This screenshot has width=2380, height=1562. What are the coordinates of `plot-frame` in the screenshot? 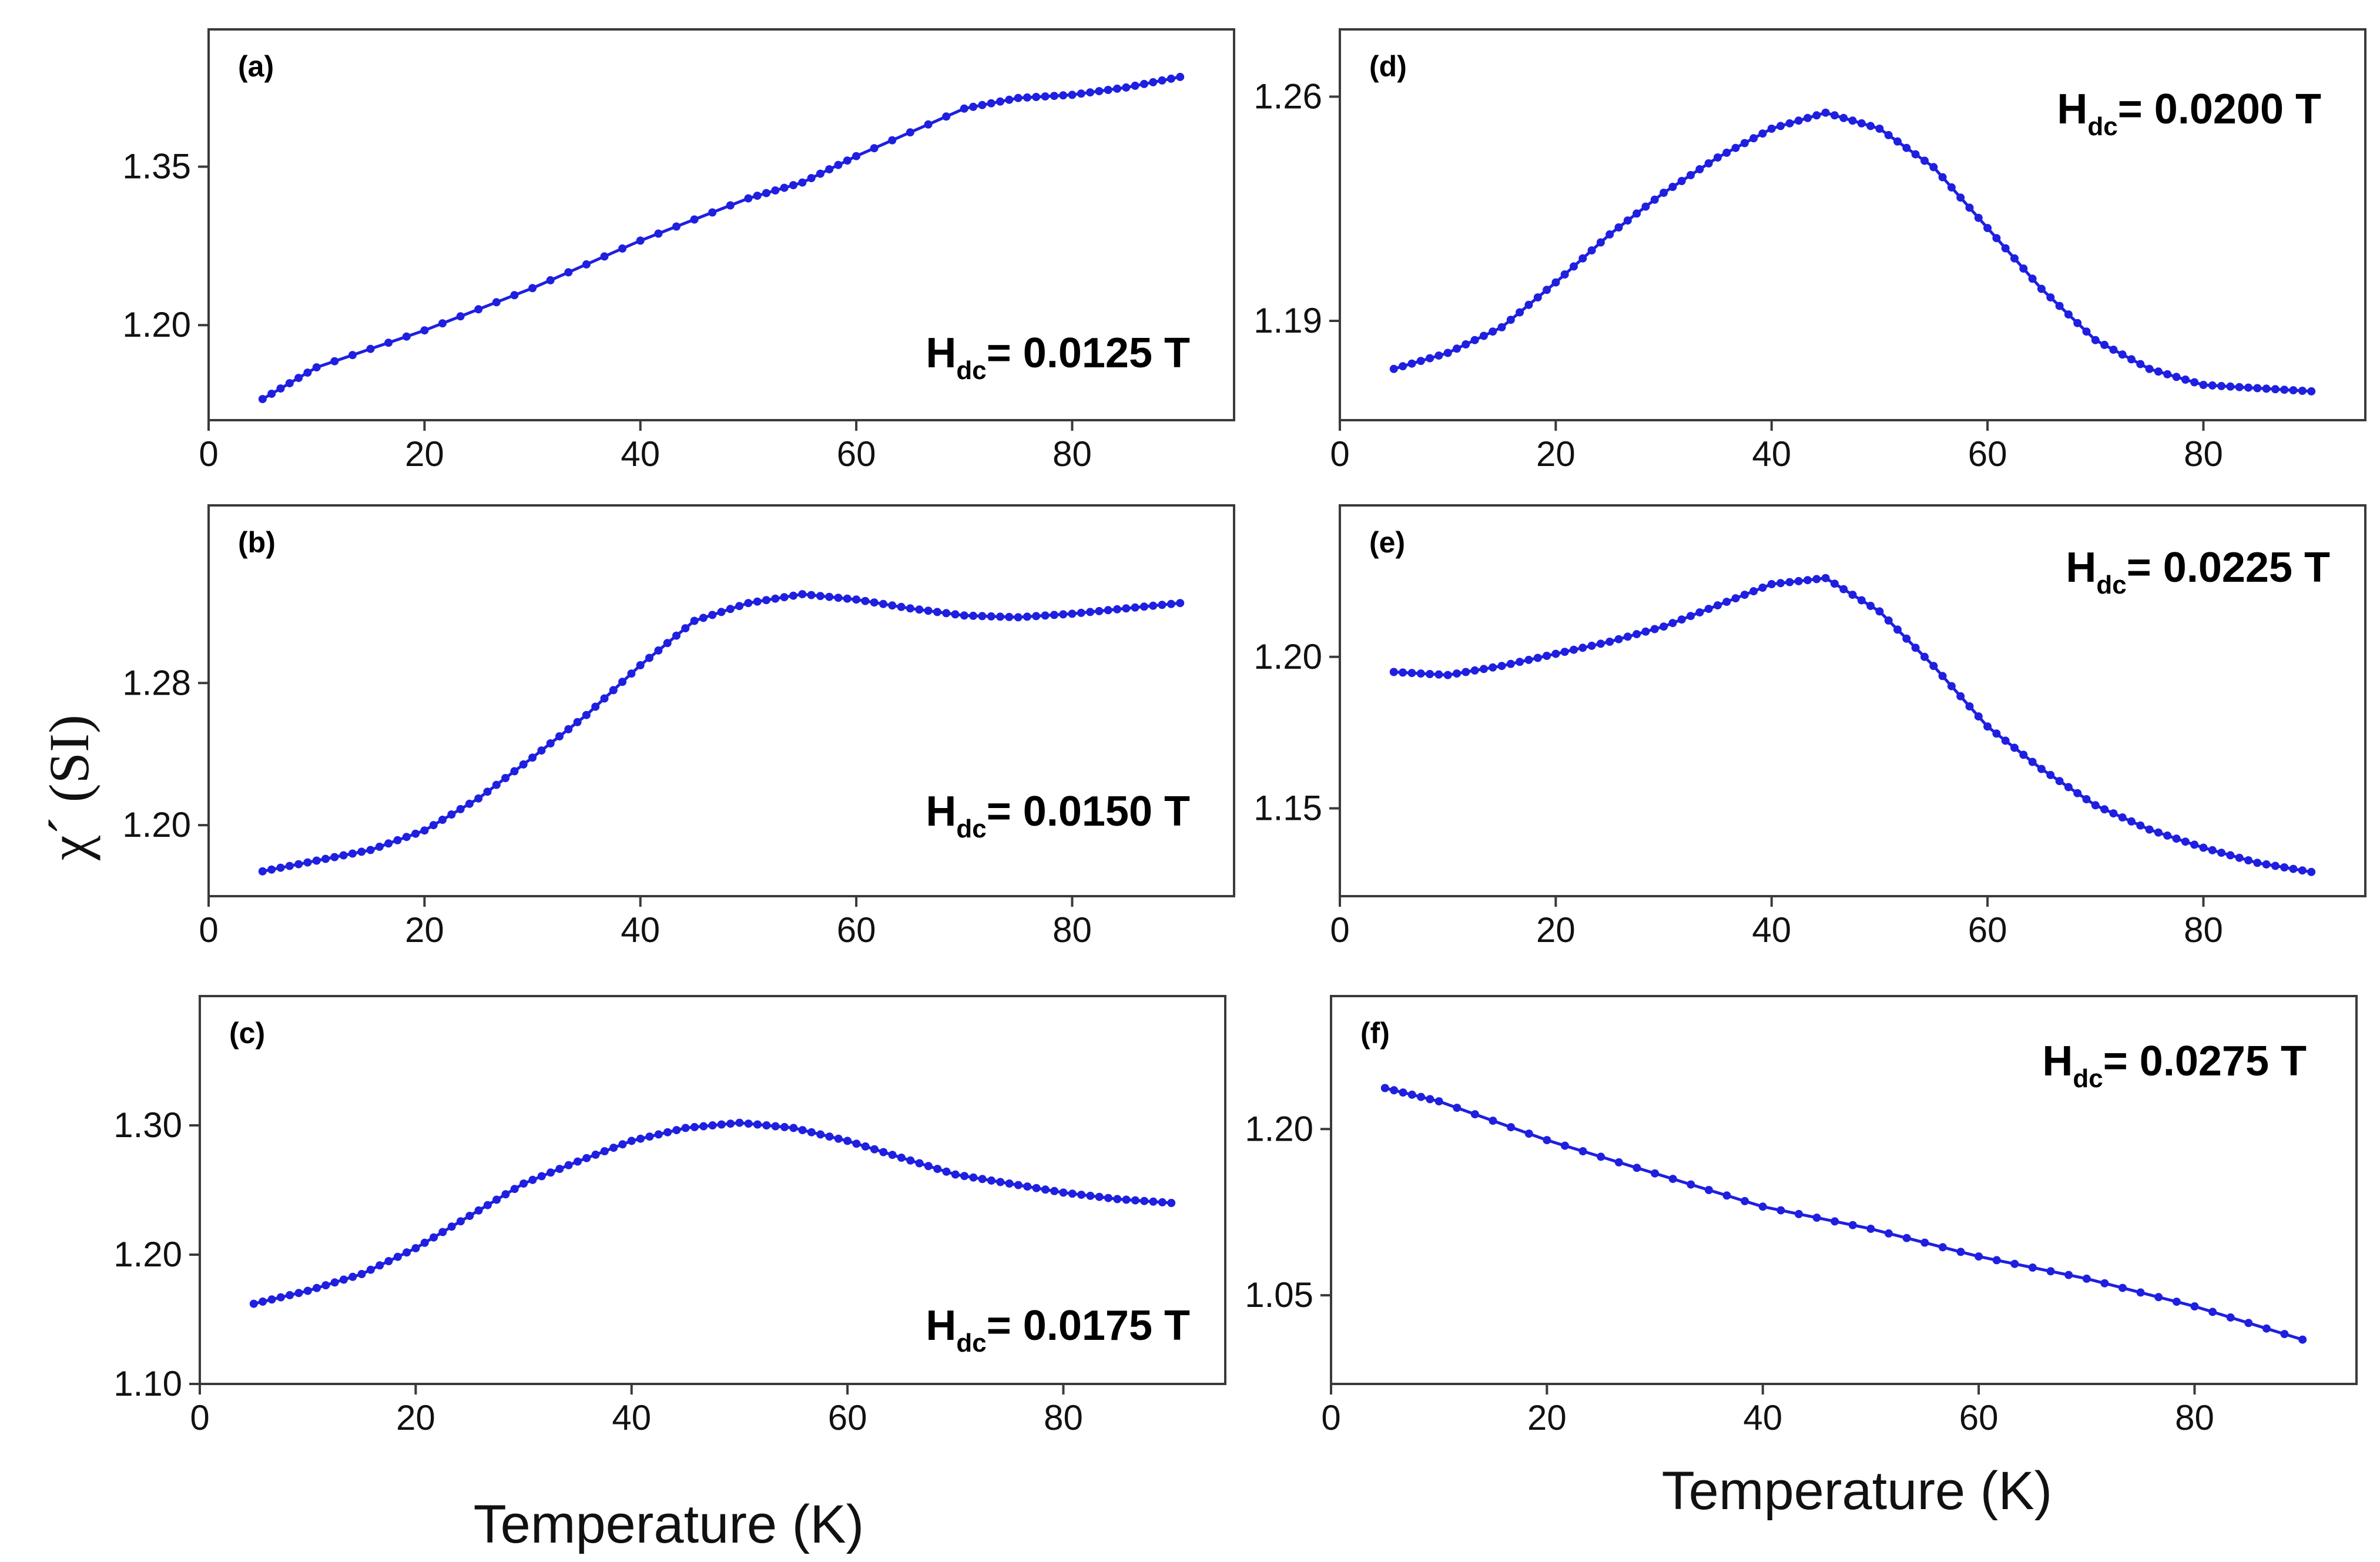 It's located at (1852, 224).